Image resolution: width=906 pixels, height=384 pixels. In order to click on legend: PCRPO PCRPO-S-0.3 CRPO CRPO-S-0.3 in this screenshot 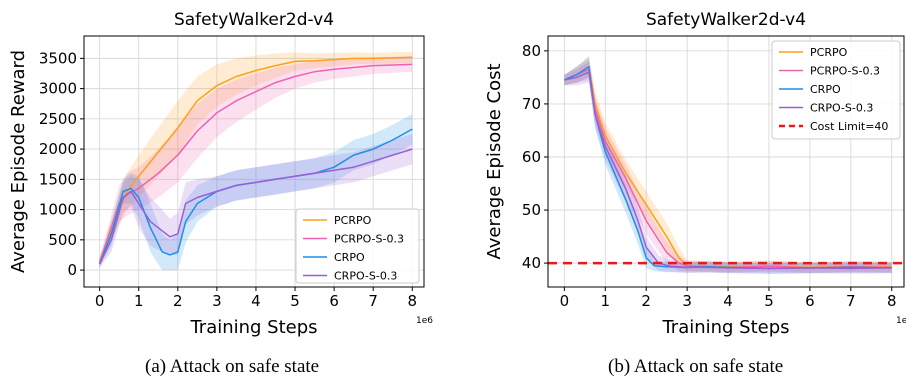, I will do `click(357, 246)`.